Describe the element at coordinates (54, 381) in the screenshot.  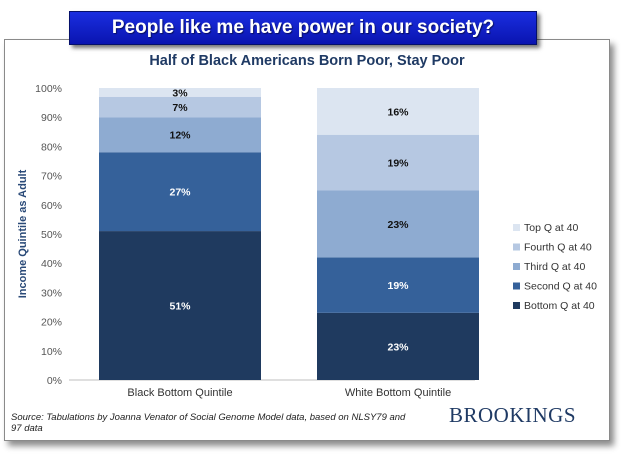
I see `y-tick-label: 0%` at that location.